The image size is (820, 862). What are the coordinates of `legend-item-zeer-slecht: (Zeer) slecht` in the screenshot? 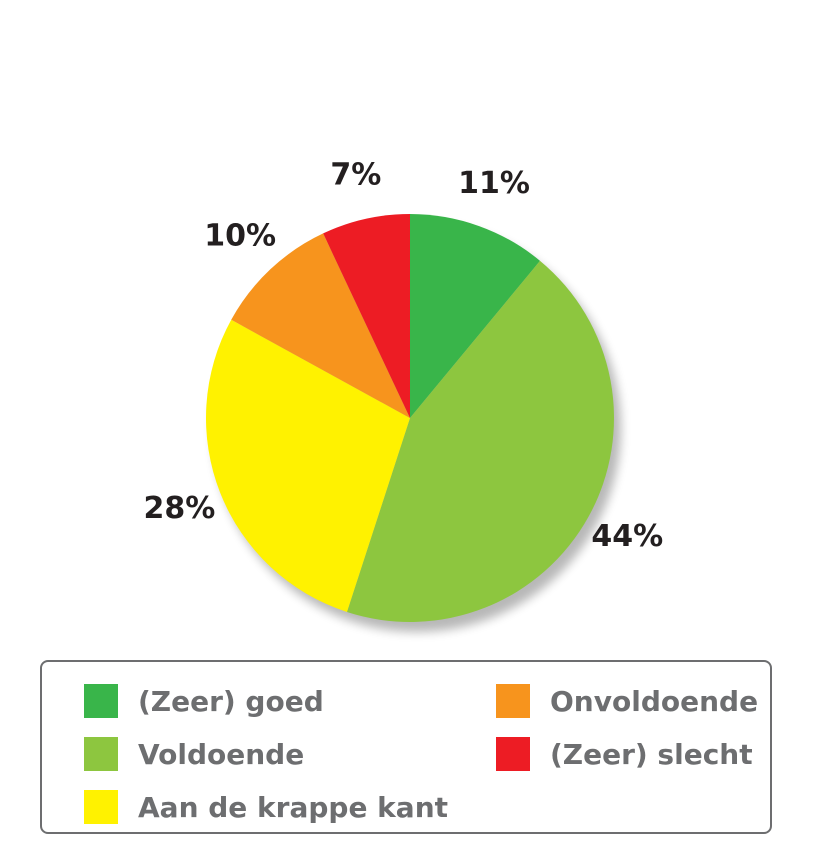 It's located at (624, 754).